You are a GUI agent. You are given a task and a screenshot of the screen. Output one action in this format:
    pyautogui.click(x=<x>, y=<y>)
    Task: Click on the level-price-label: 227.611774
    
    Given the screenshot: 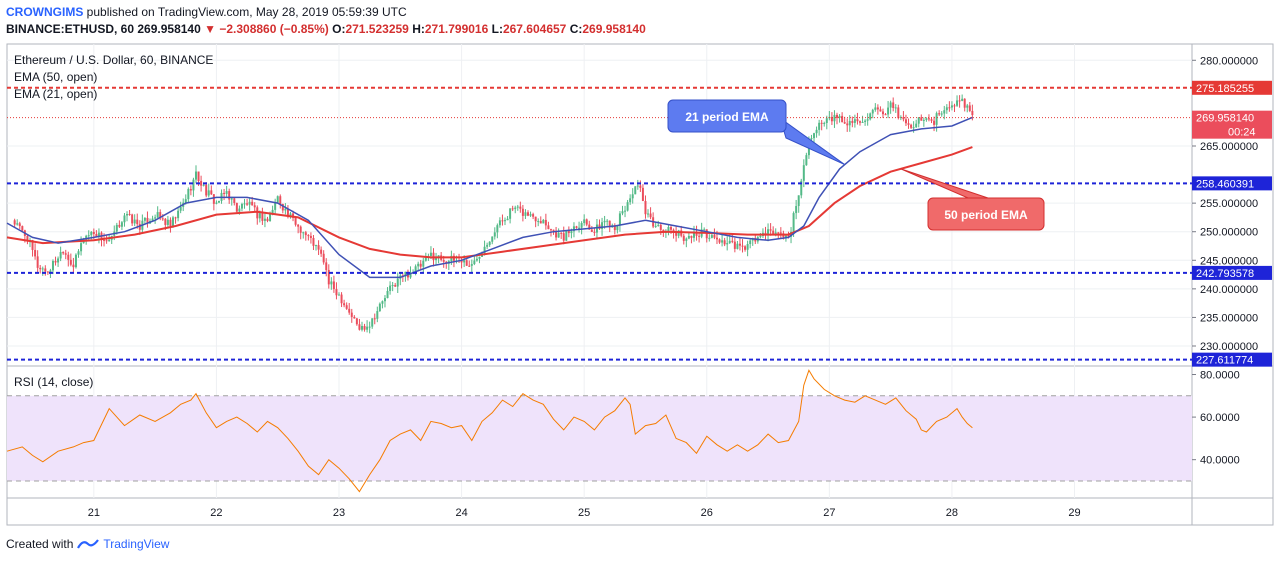 What is the action you would take?
    pyautogui.click(x=1224, y=361)
    